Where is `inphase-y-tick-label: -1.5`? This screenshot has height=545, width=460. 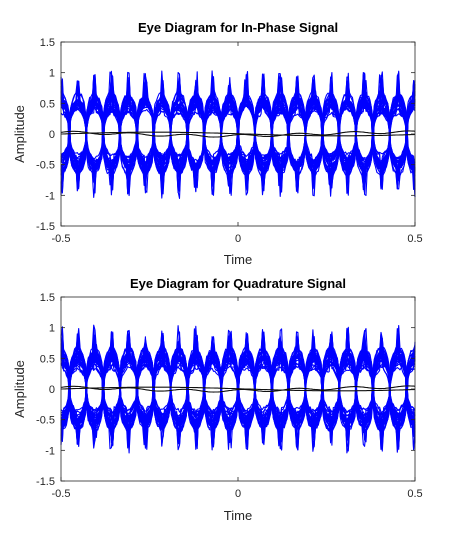 inphase-y-tick-label: -1.5 is located at coordinates (45, 227).